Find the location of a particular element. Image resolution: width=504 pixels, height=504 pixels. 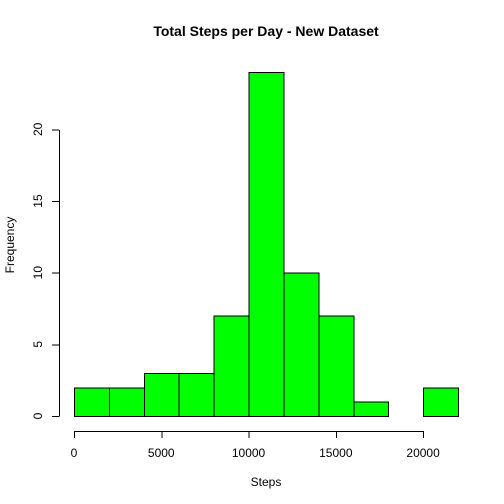

y-tick-label: 20 is located at coordinates (38, 129).